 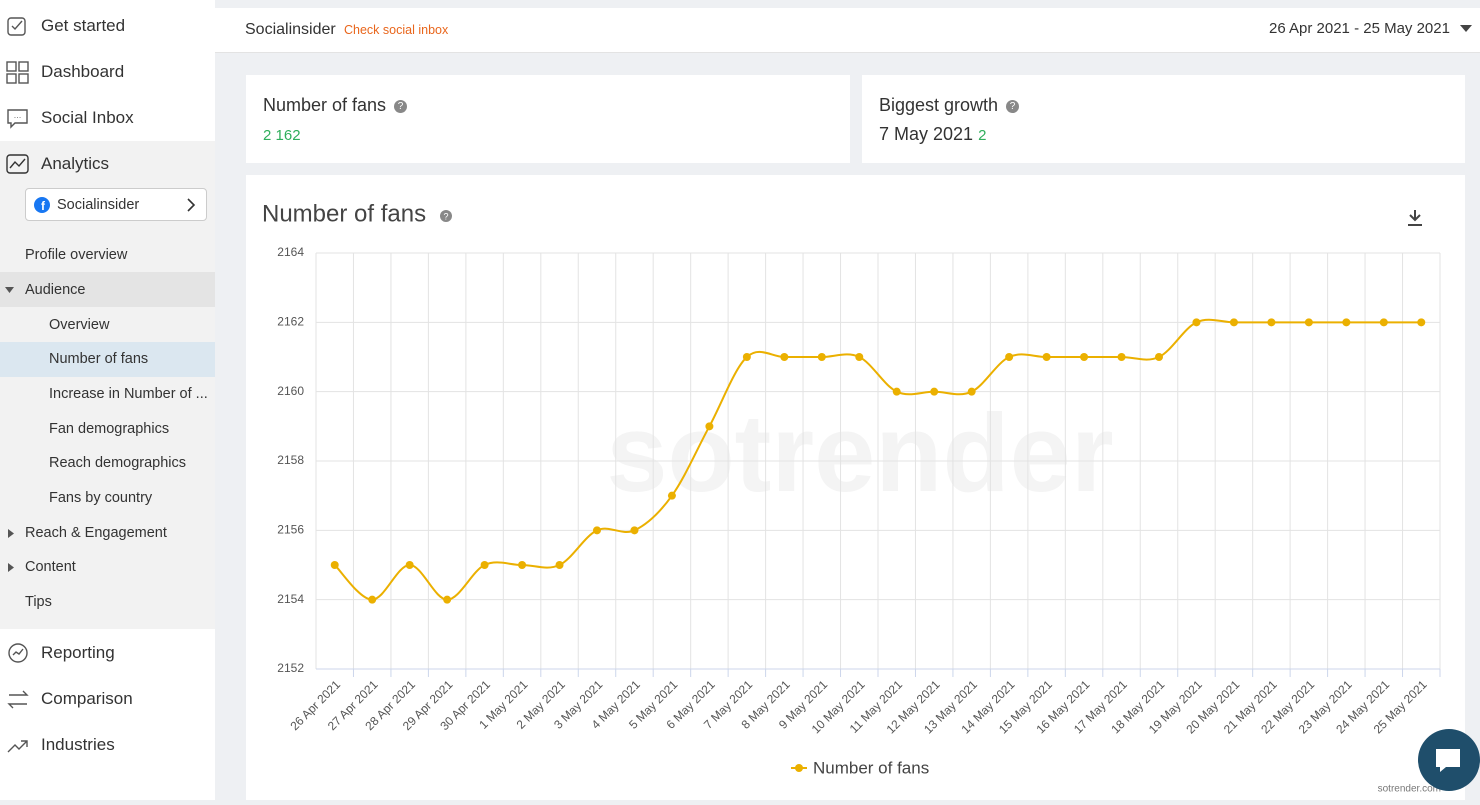 What do you see at coordinates (325, 105) in the screenshot?
I see `card-title-text: Number of fans` at bounding box center [325, 105].